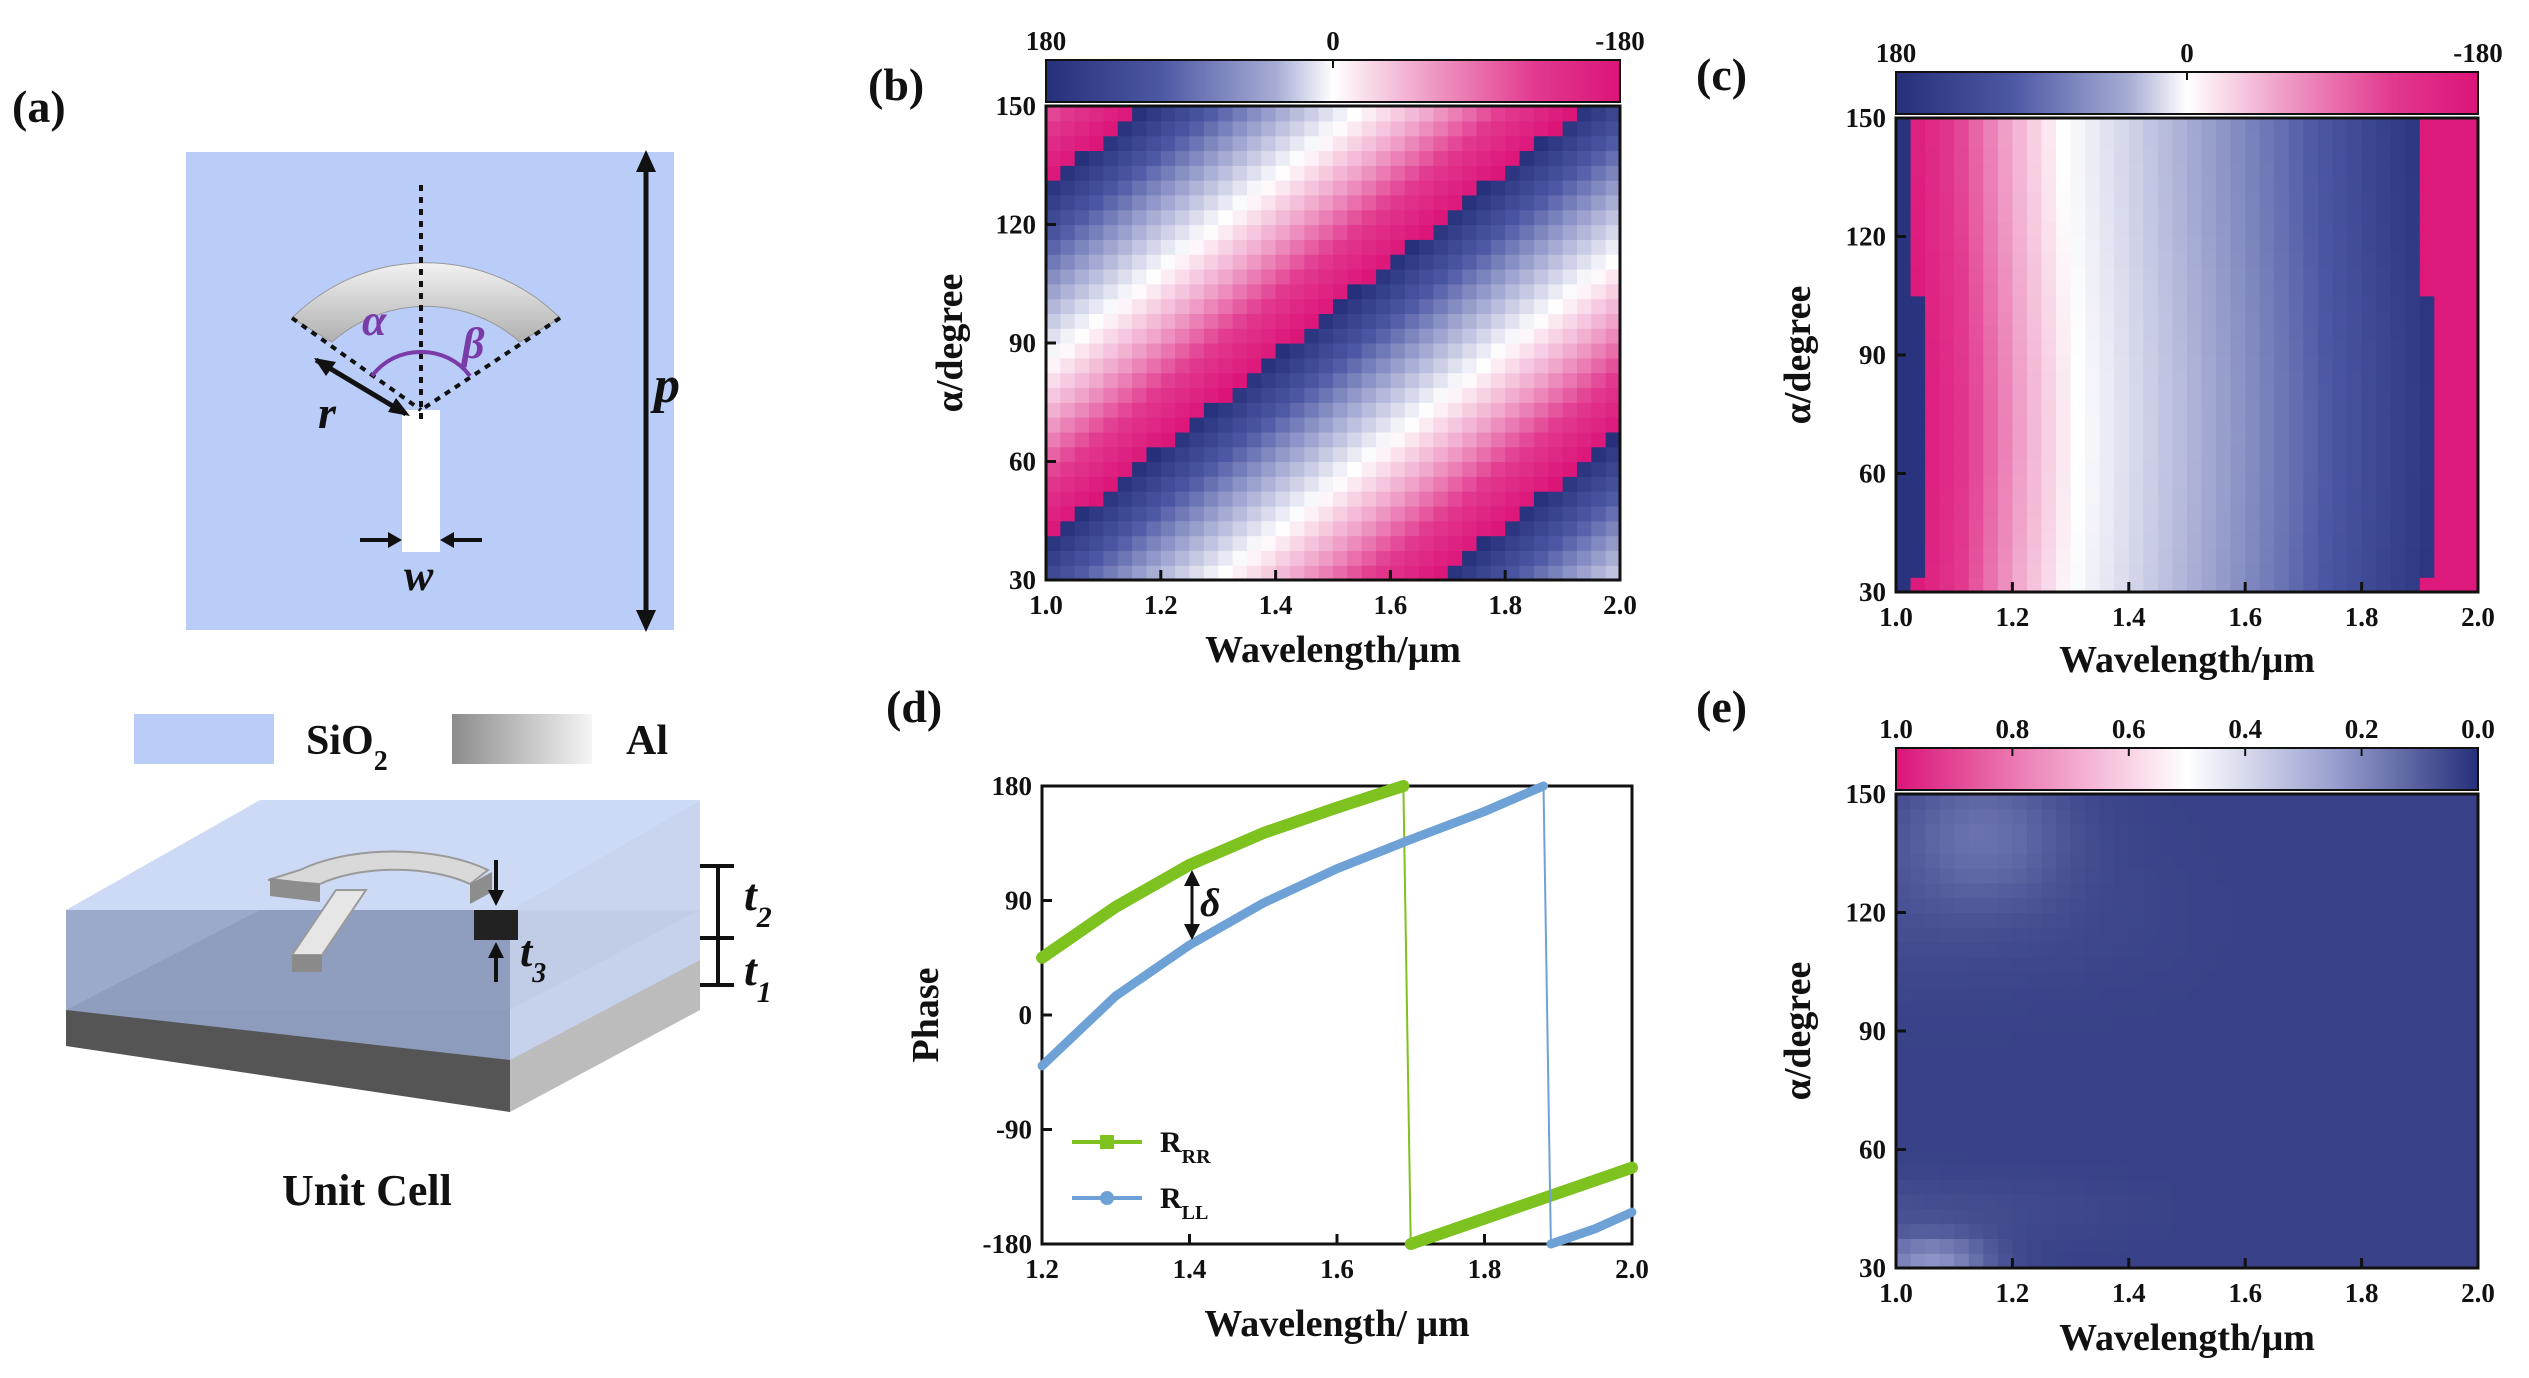 The height and width of the screenshot is (1378, 2529). Describe the element at coordinates (2187, 1031) in the screenshot. I see `heatmap-e-cells` at that location.